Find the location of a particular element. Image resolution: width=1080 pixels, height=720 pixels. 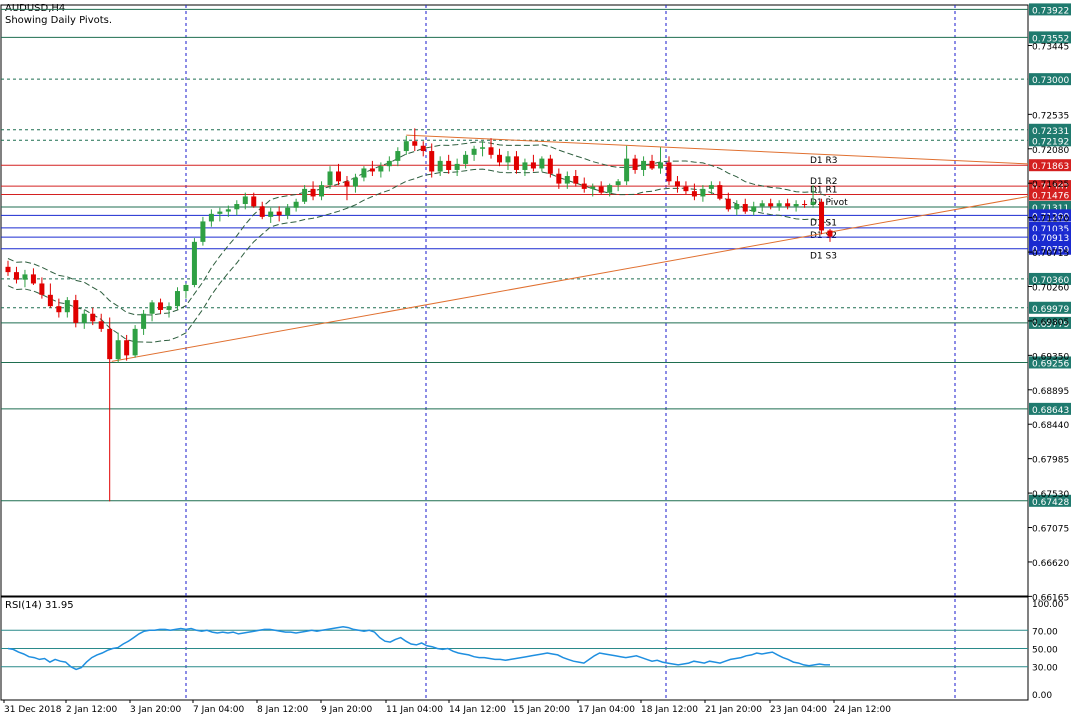

price-tag-text: 0.68643 is located at coordinates (1050, 411).